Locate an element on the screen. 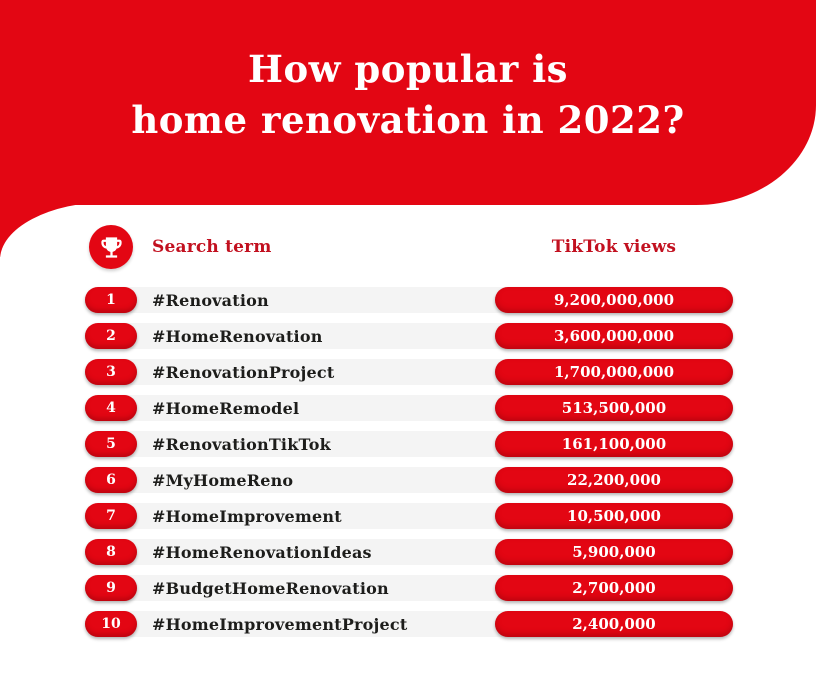 This screenshot has height=691, width=816. trophy-icon is located at coordinates (111, 247).